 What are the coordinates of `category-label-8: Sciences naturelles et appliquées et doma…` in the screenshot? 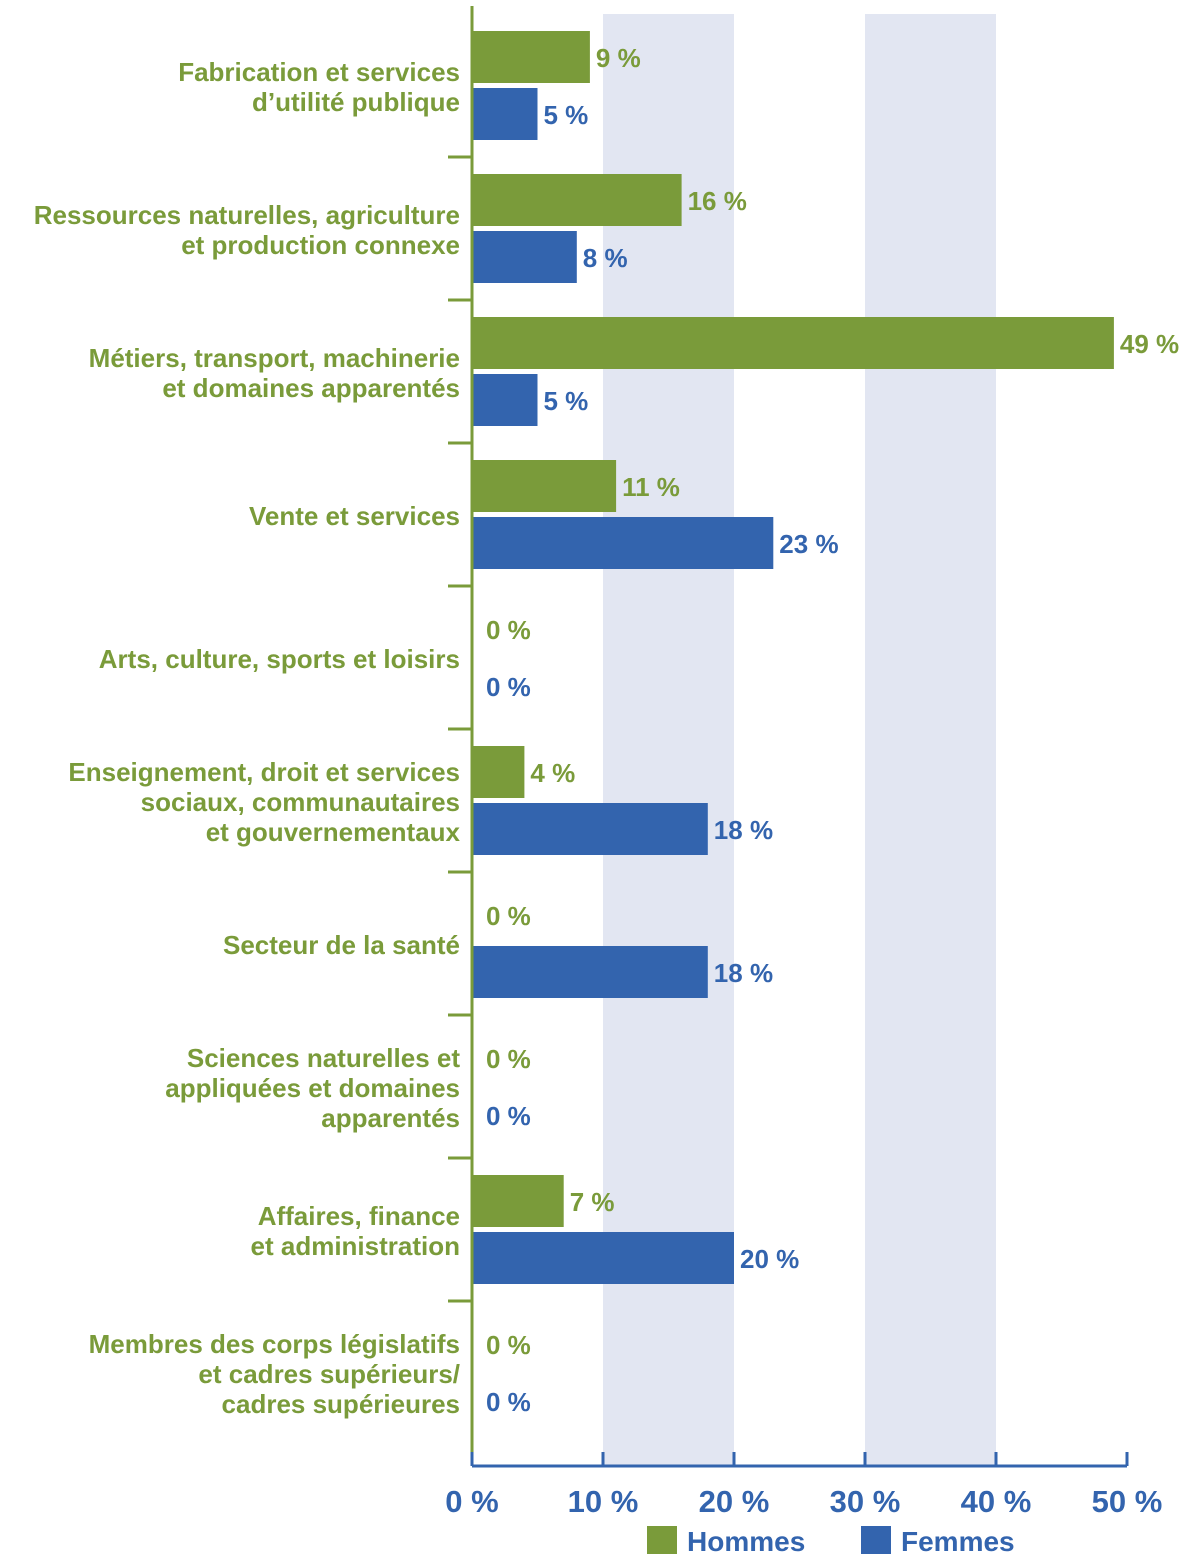 It's located at (312, 1088).